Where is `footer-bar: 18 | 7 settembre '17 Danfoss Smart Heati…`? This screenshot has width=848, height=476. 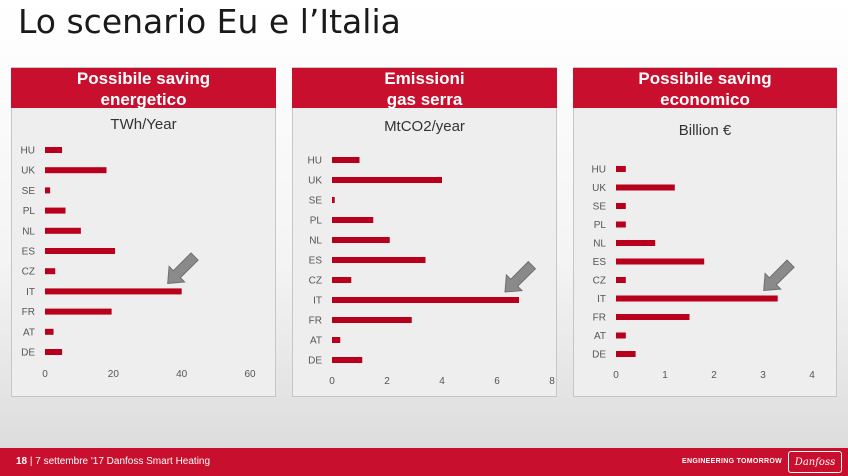 footer-bar: 18 | 7 settembre '17 Danfoss Smart Heati… is located at coordinates (424, 462).